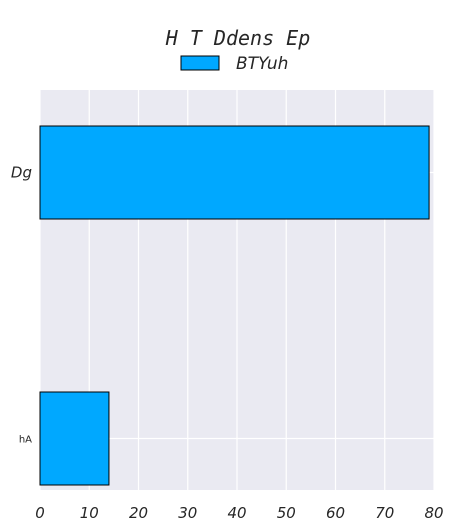  Describe the element at coordinates (234, 64) in the screenshot. I see `legend: BTYuh` at that location.